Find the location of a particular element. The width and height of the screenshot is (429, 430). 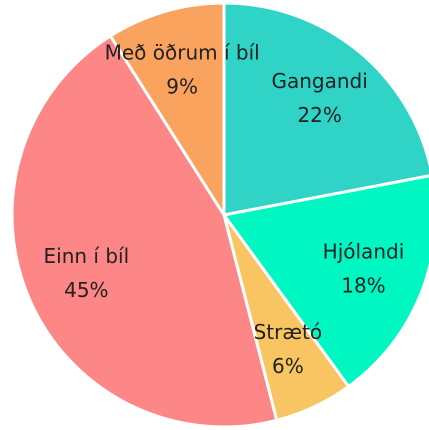

slice-label: Strætó is located at coordinates (288, 332).